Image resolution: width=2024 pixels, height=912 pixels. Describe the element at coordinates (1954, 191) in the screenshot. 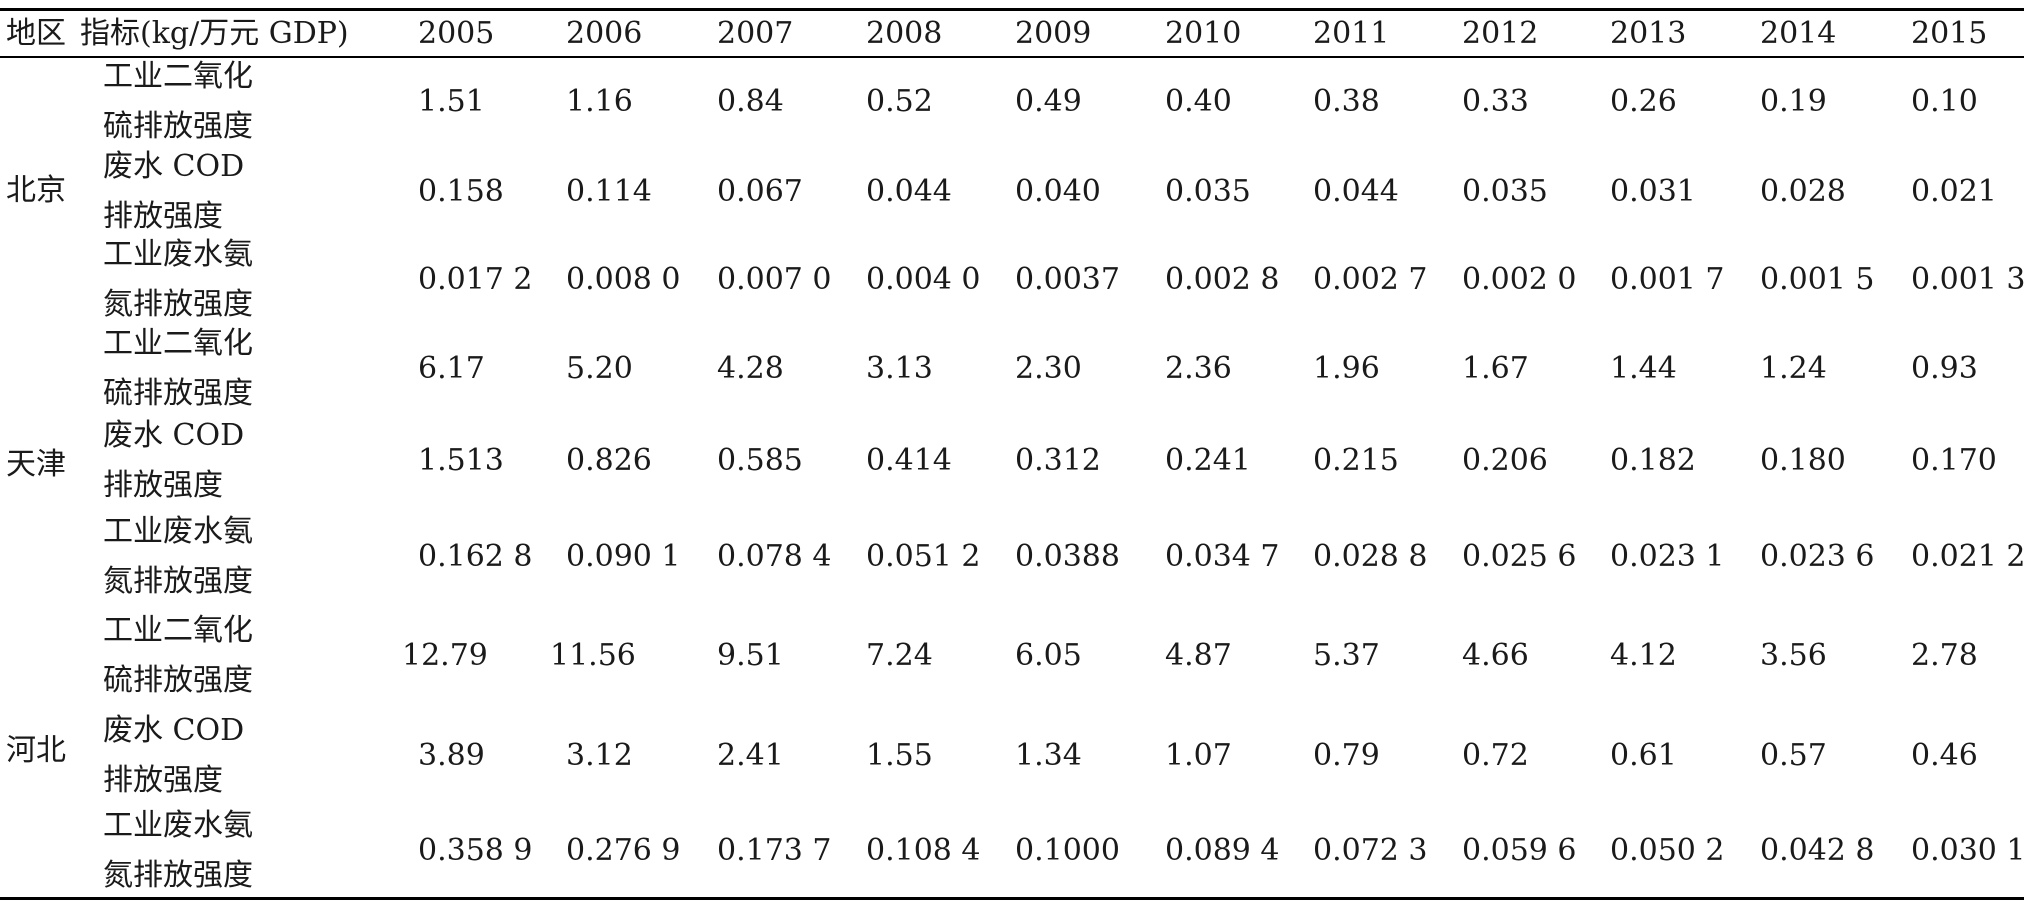

I see `table-cell: 0.021` at that location.